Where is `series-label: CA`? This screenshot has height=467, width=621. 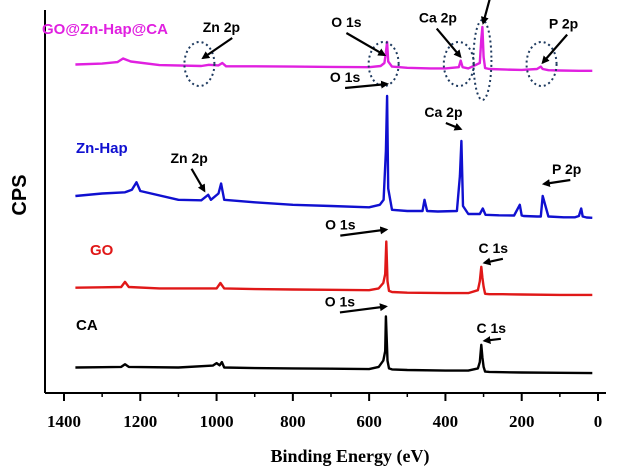 series-label: CA is located at coordinates (87, 325).